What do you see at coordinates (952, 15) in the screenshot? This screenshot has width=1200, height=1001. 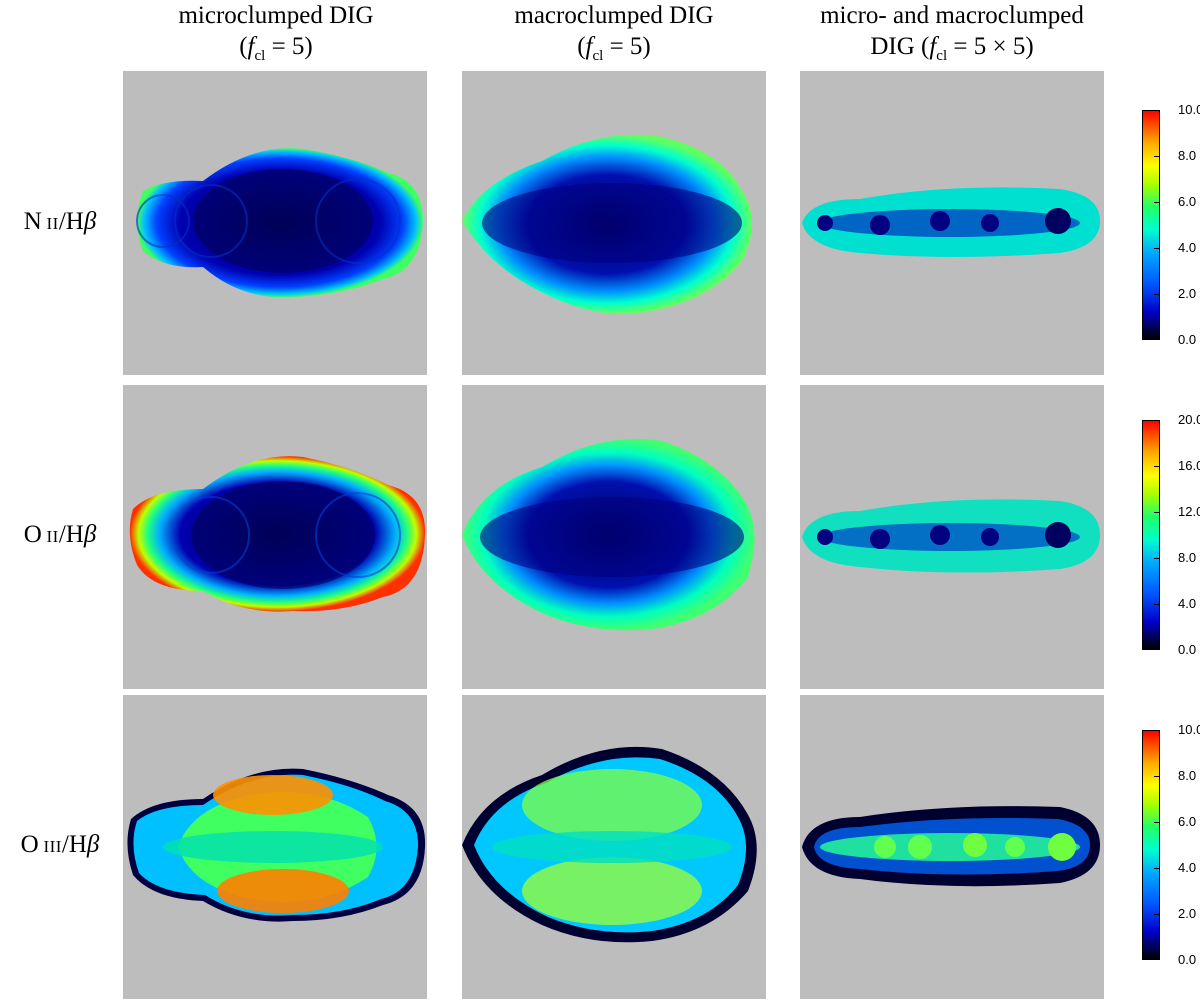 I see `column-title-line1: micro- and macroclumped` at bounding box center [952, 15].